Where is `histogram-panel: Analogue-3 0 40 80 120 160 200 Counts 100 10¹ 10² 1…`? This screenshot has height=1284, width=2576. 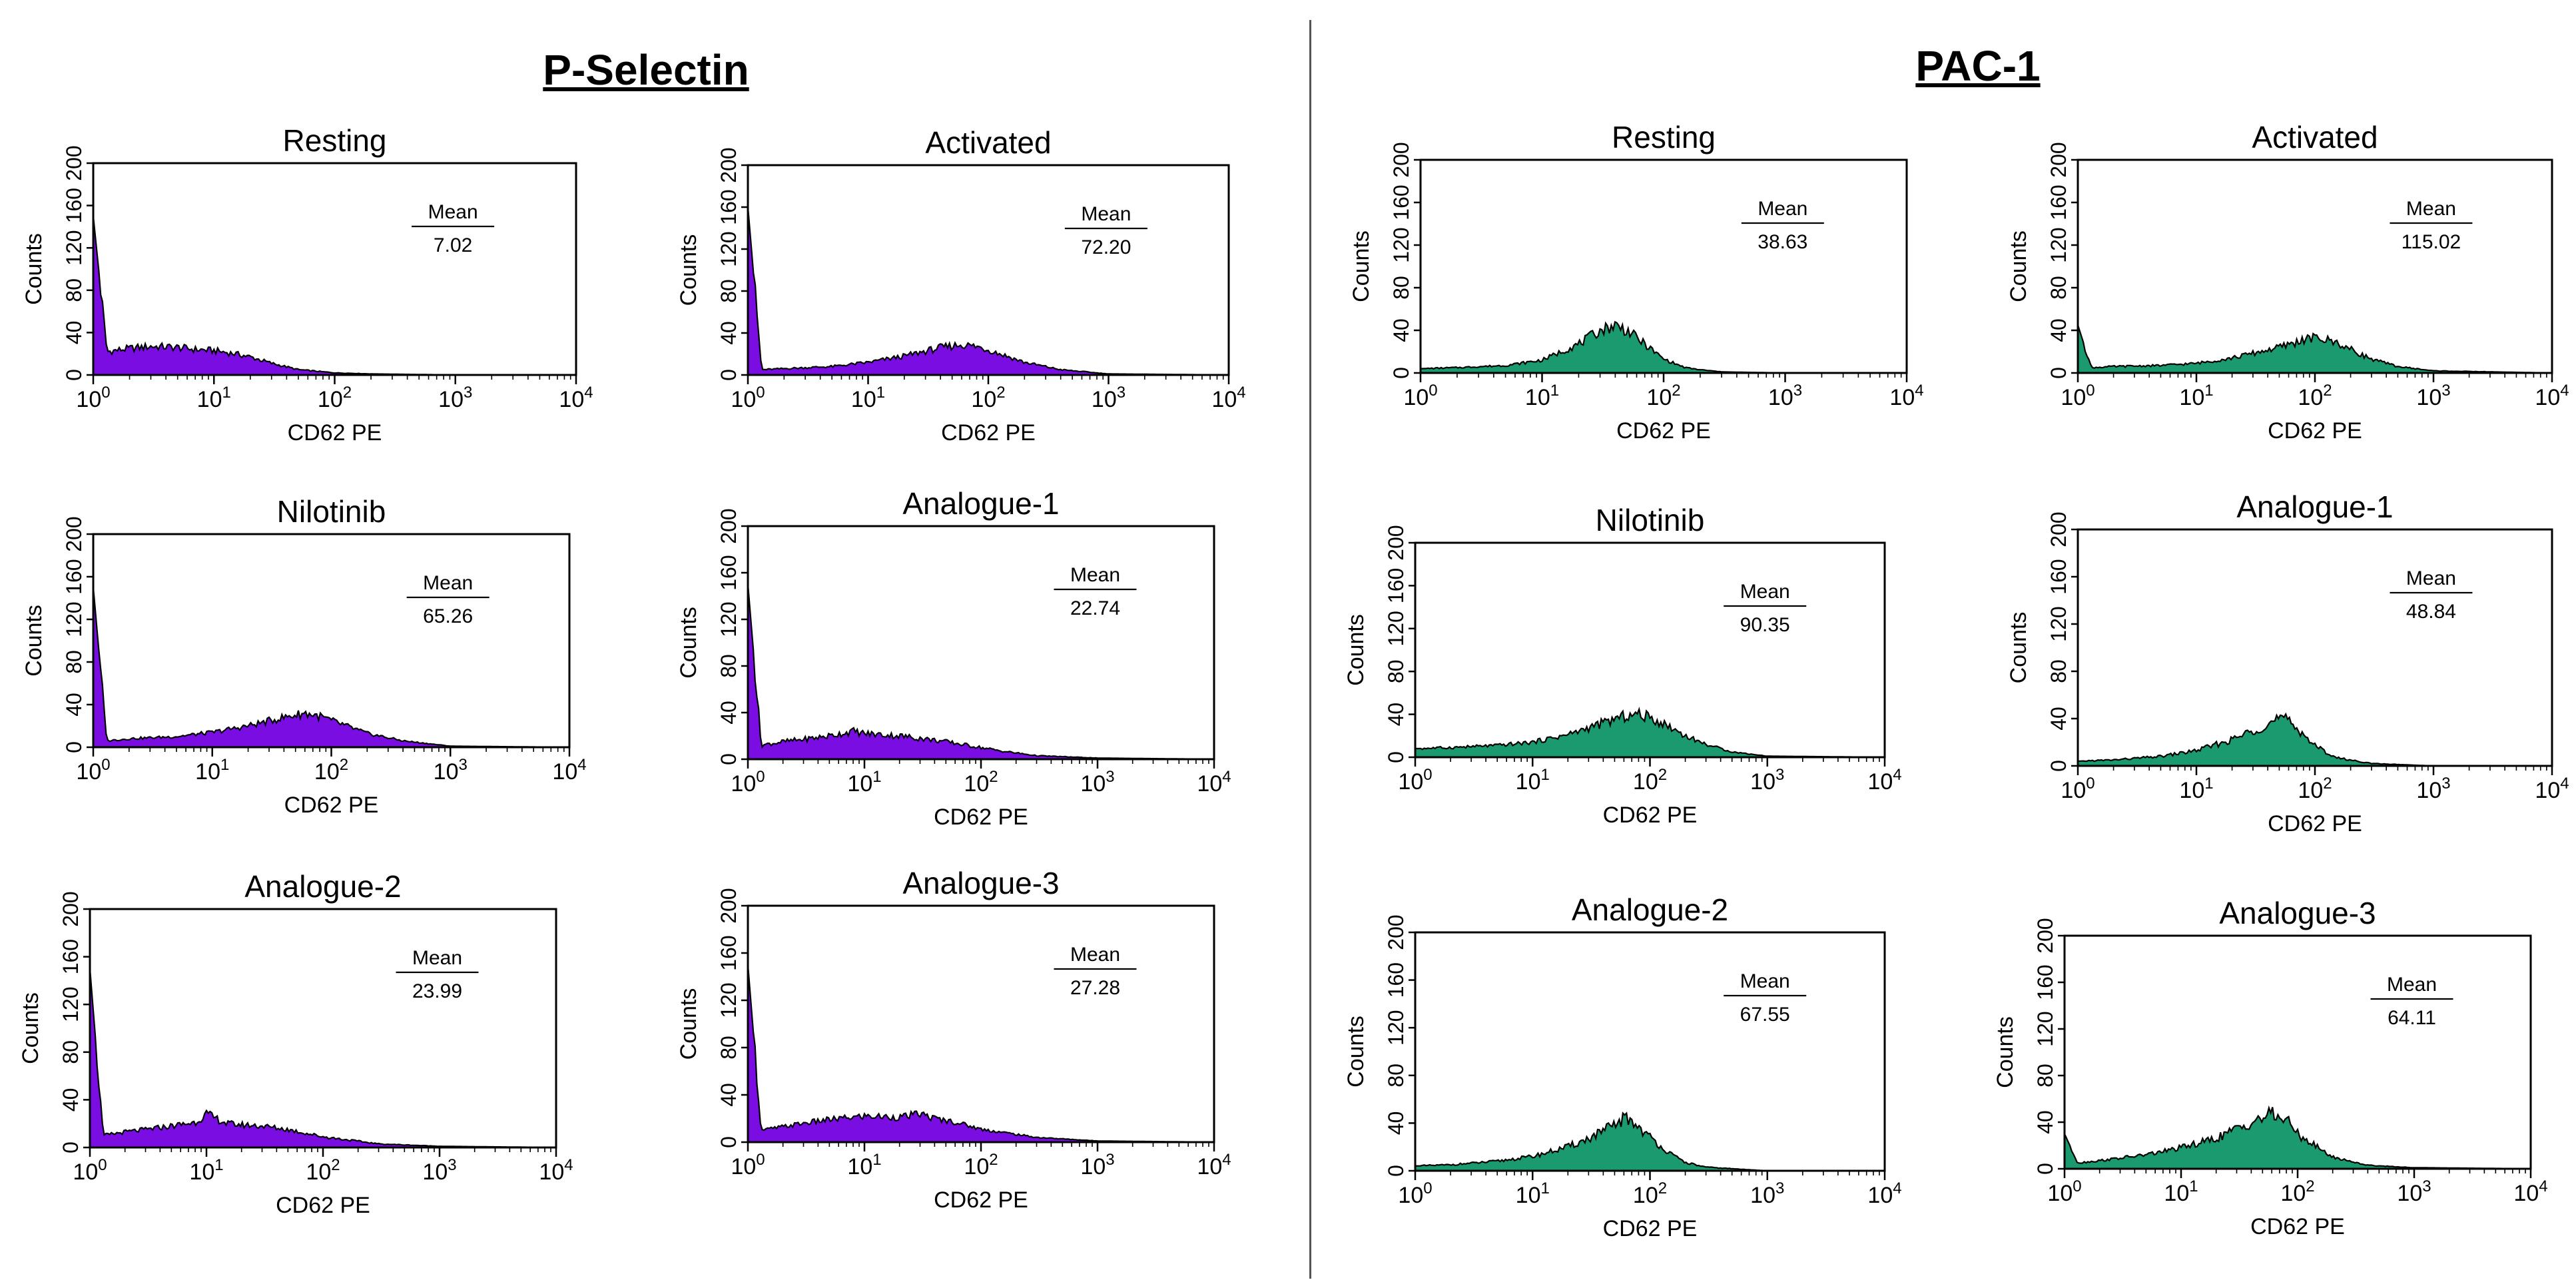 histogram-panel: Analogue-3 0 40 80 120 160 200 Counts 100 10¹ 10² 1… is located at coordinates (953, 1039).